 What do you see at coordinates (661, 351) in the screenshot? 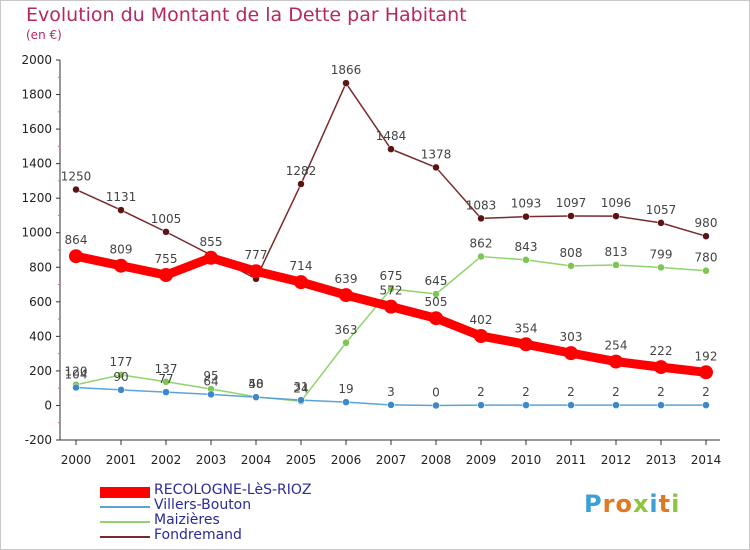
I see `data-label: 222` at bounding box center [661, 351].